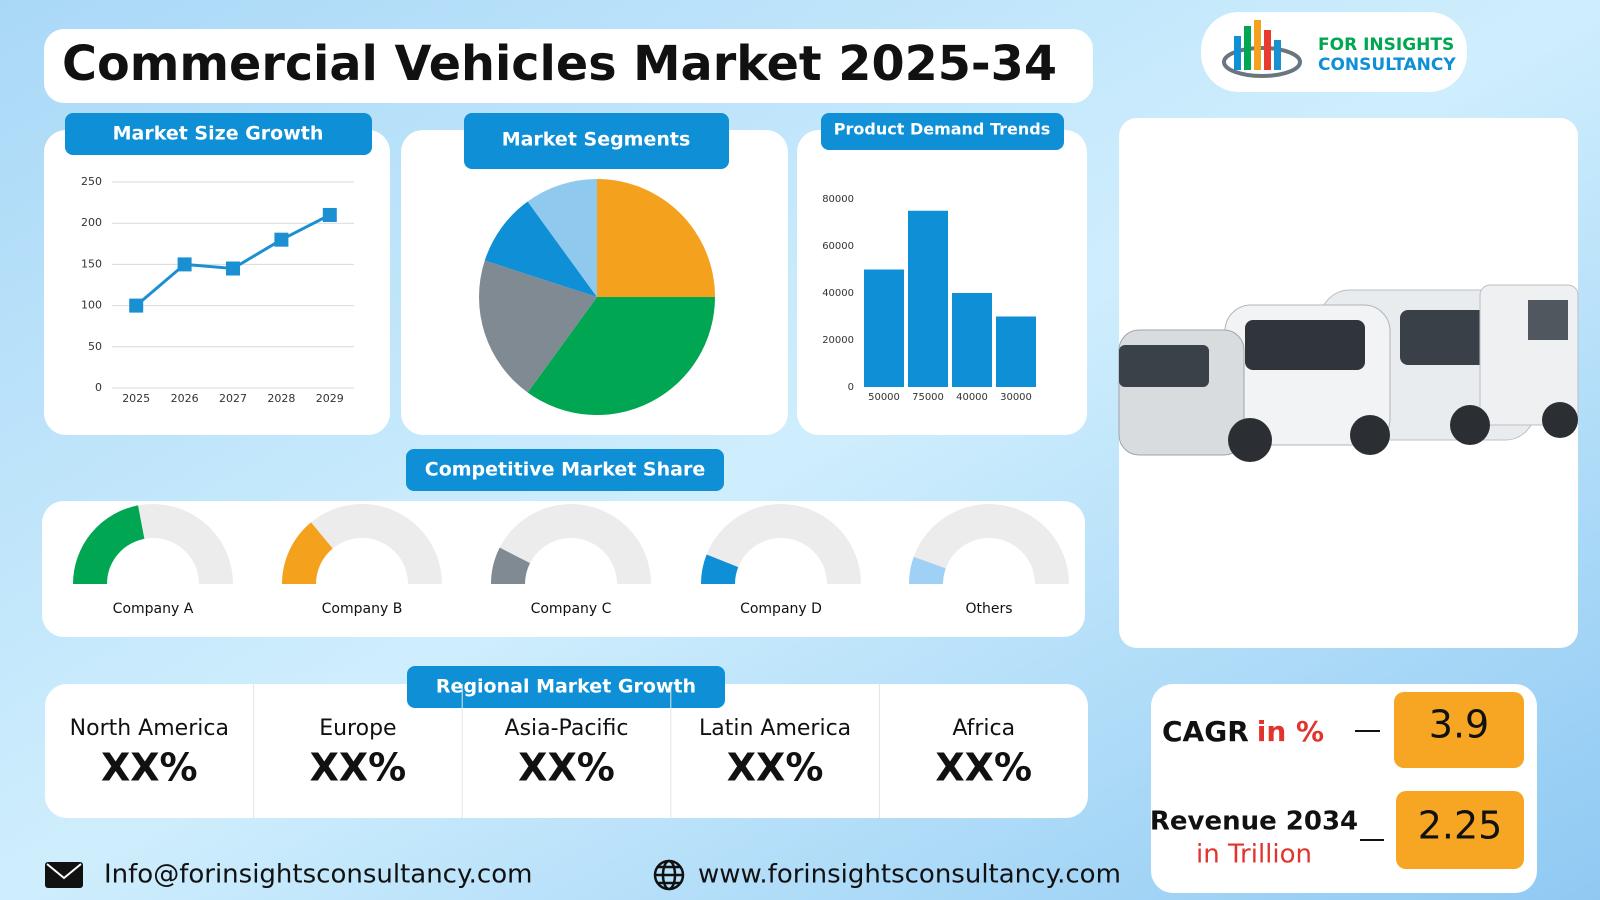 The width and height of the screenshot is (1600, 900). What do you see at coordinates (838, 199) in the screenshot?
I see `y-tick-label: 80000` at bounding box center [838, 199].